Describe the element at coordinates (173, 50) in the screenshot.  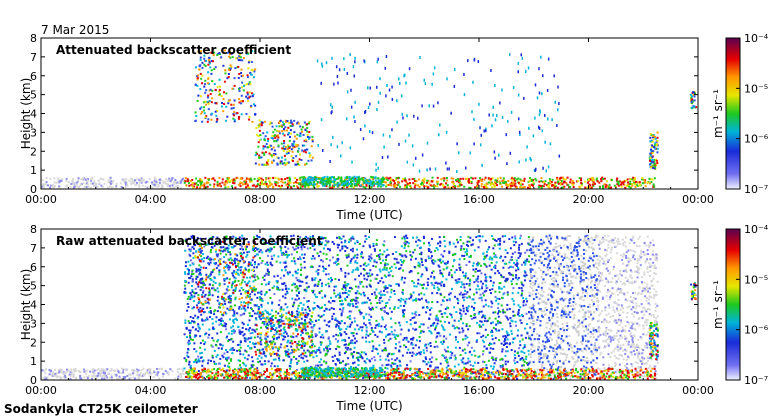
I see `panel-title: Attenuated backscatter coefficient` at that location.